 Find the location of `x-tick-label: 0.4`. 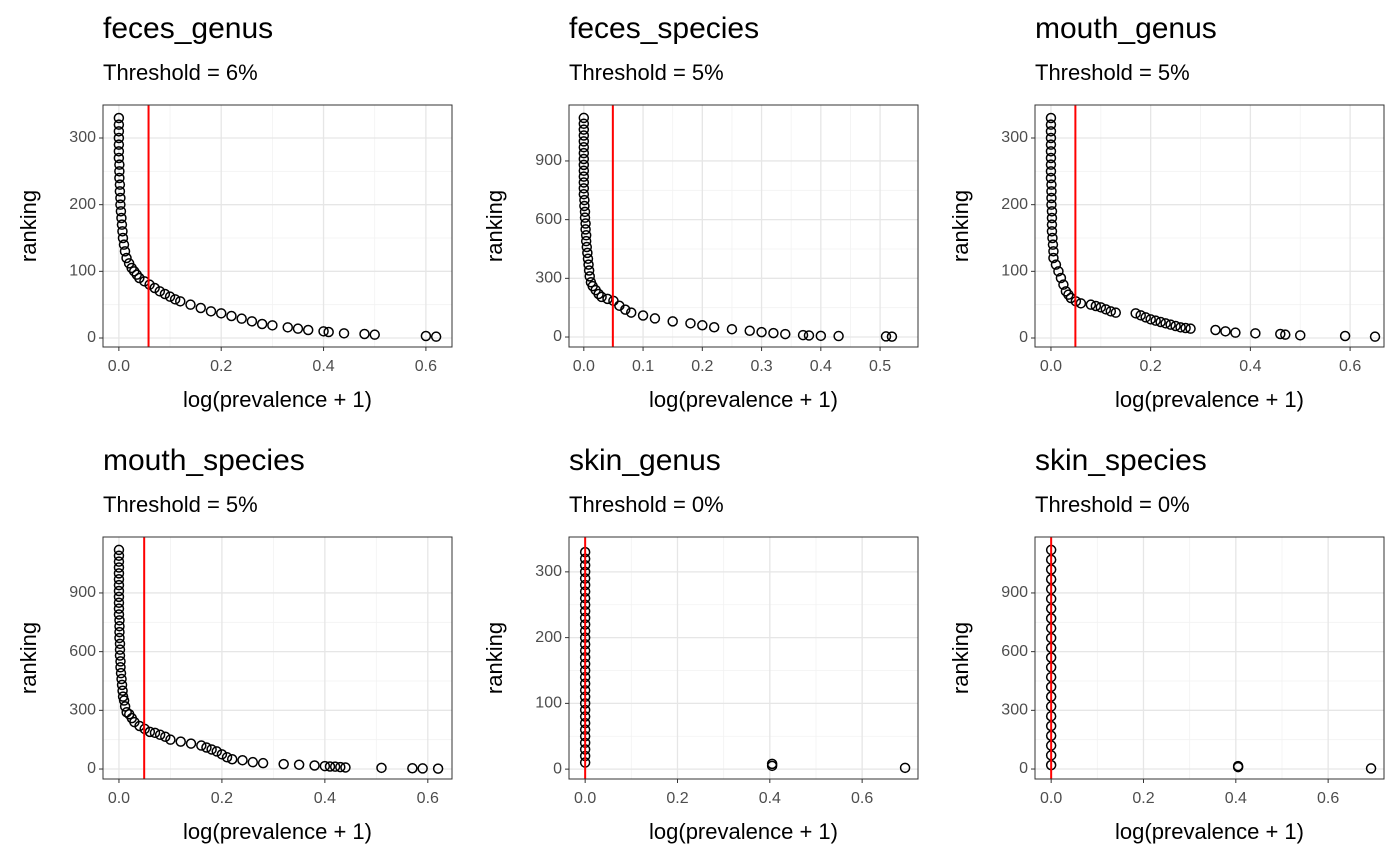

x-tick-label: 0.4 is located at coordinates (1250, 366).